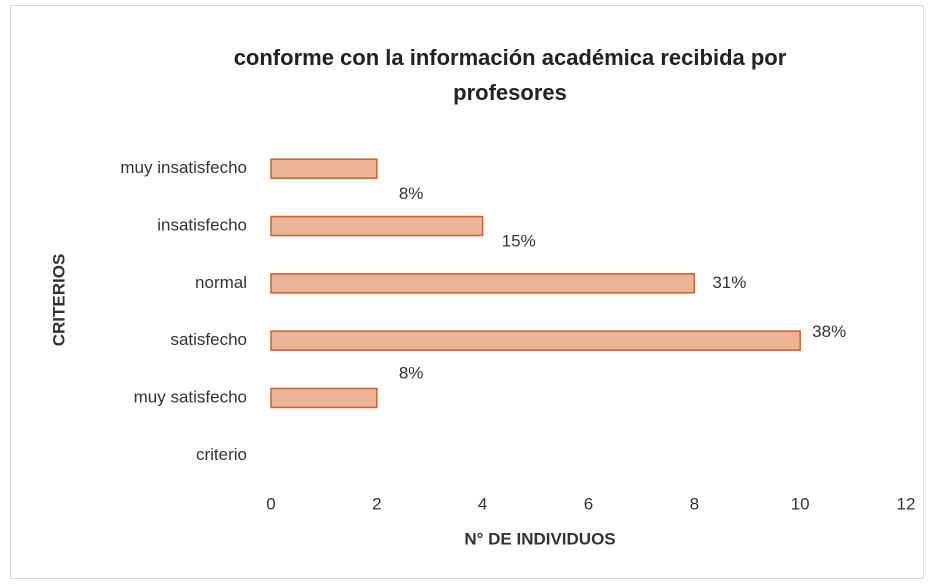 The image size is (936, 586). Describe the element at coordinates (58, 300) in the screenshot. I see `y-axis-title: CRITERIOS` at that location.